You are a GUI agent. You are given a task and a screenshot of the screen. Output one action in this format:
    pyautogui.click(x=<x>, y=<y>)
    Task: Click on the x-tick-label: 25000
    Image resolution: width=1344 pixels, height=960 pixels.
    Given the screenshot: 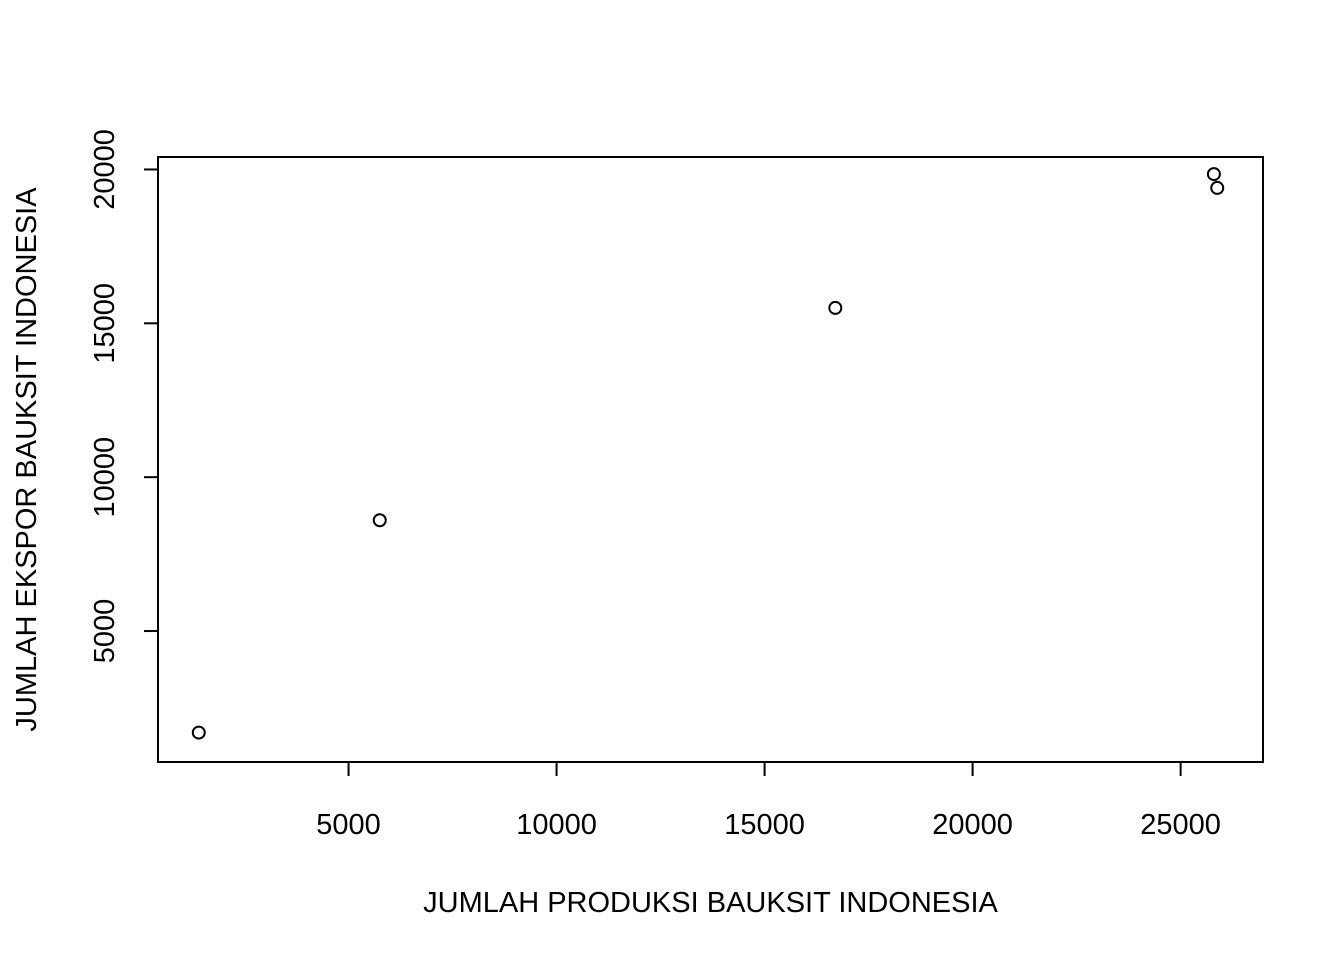 What is the action you would take?
    pyautogui.click(x=1180, y=825)
    